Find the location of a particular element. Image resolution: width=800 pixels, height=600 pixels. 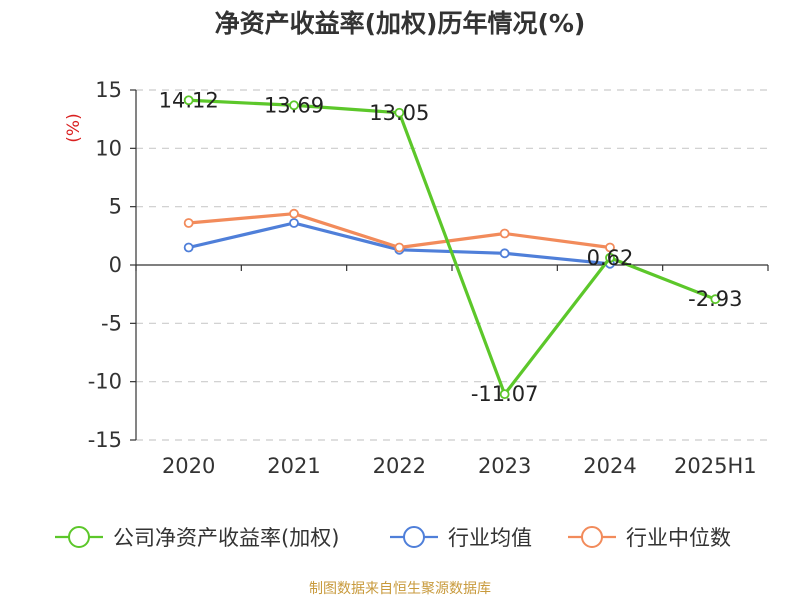

legend-label: 行业均值 is located at coordinates (490, 538).